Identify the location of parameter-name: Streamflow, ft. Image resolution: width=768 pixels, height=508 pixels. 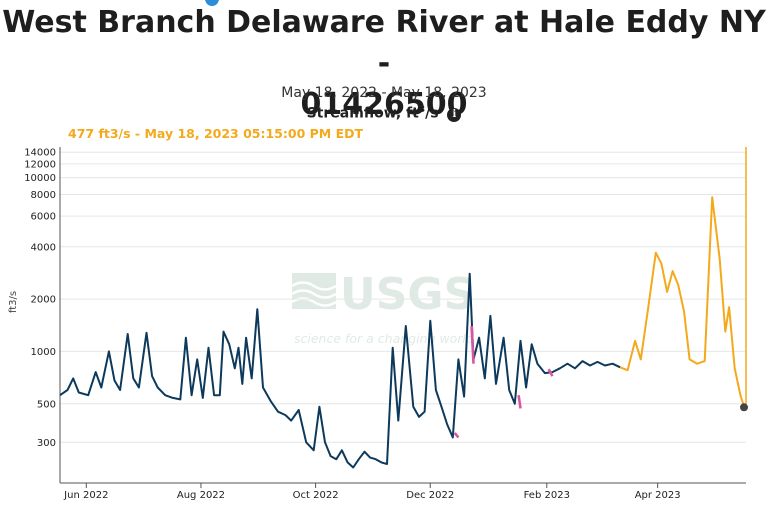
(362, 113).